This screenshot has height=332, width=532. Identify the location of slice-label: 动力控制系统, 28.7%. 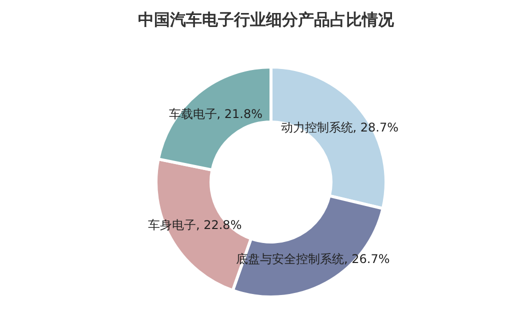
(339, 127).